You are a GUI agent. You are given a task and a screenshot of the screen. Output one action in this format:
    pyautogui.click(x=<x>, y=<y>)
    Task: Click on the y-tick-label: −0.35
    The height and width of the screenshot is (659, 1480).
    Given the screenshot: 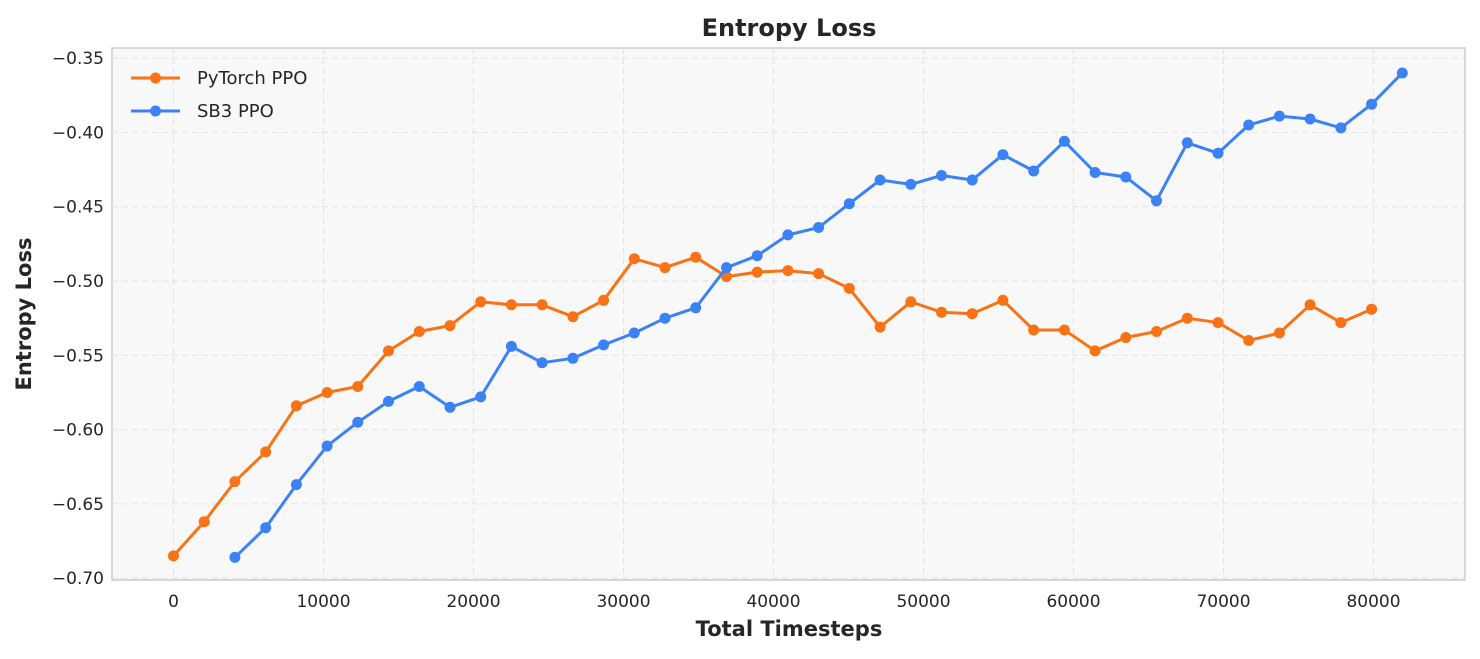 What is the action you would take?
    pyautogui.click(x=78, y=59)
    